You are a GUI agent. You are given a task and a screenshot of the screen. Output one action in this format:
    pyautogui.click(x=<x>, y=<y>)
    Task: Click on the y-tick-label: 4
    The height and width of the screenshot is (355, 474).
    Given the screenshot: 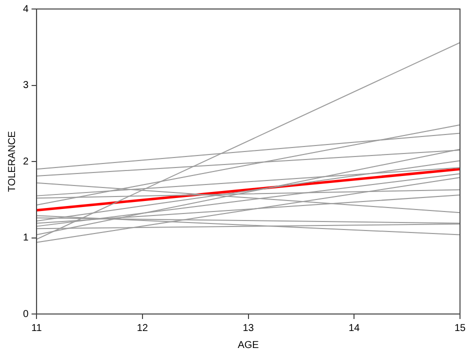 What is the action you would take?
    pyautogui.click(x=26, y=9)
    